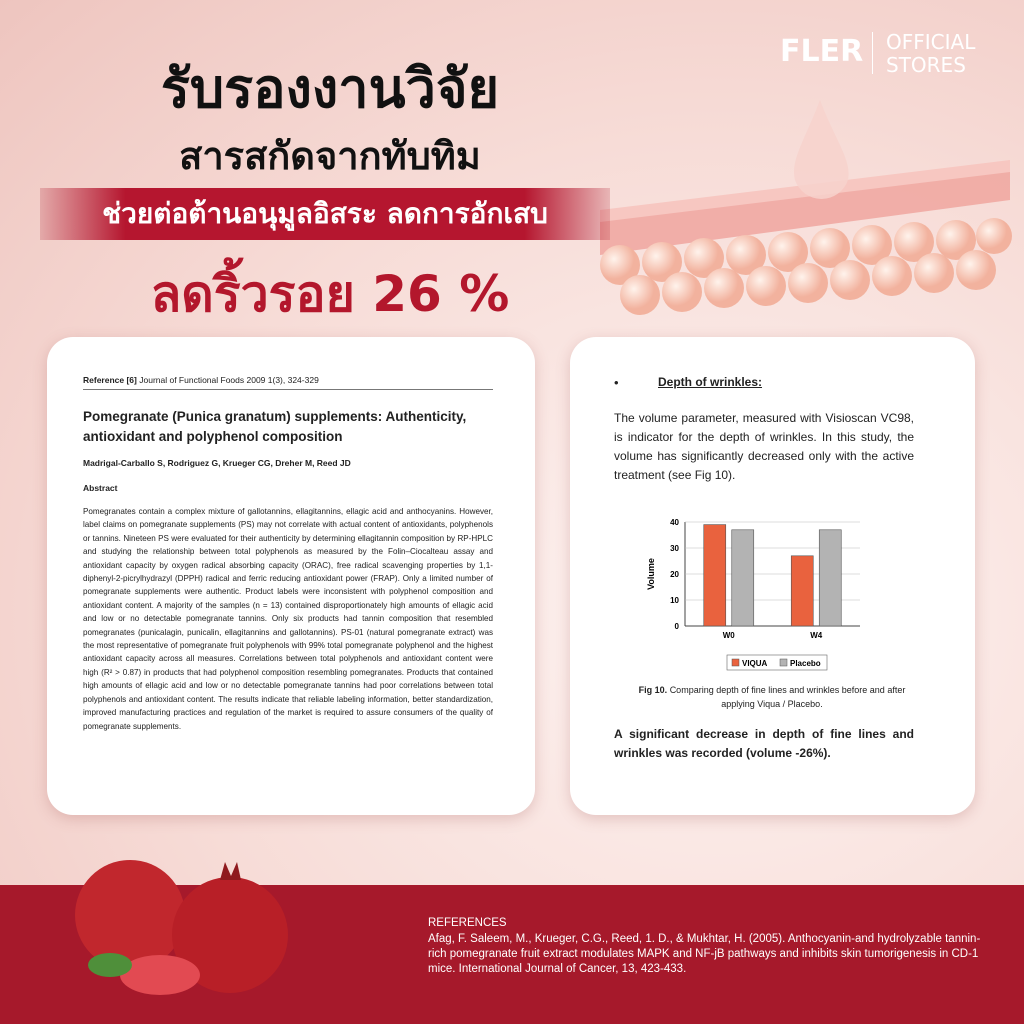  What do you see at coordinates (674, 600) in the screenshot?
I see `y-tick-label: 10` at bounding box center [674, 600].